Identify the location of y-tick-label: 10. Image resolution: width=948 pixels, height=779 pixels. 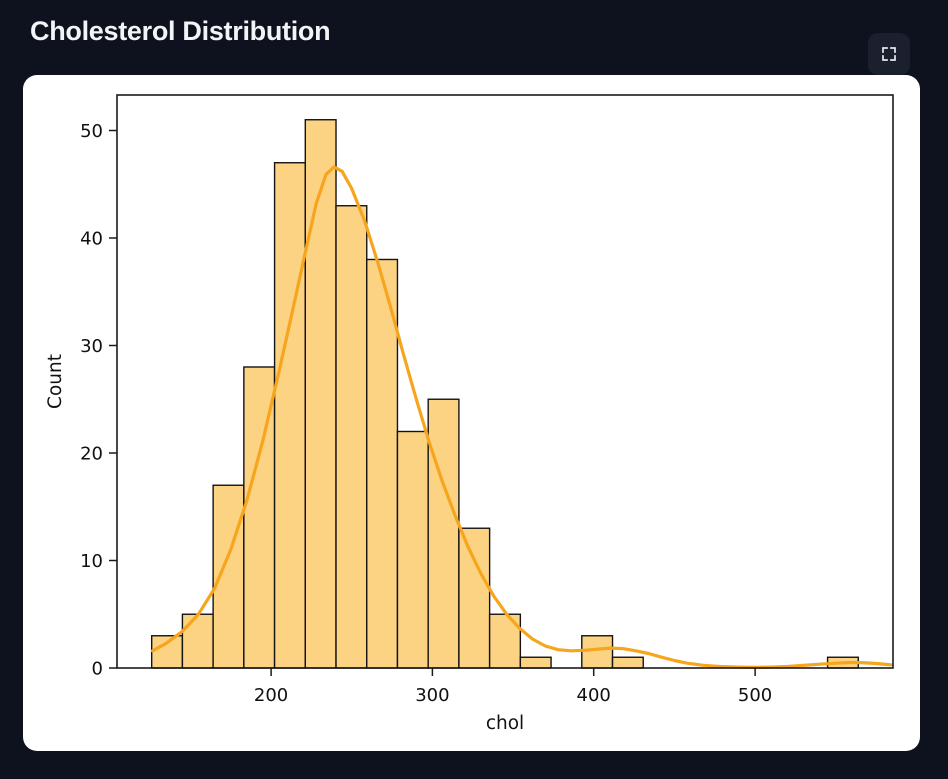
(91, 561).